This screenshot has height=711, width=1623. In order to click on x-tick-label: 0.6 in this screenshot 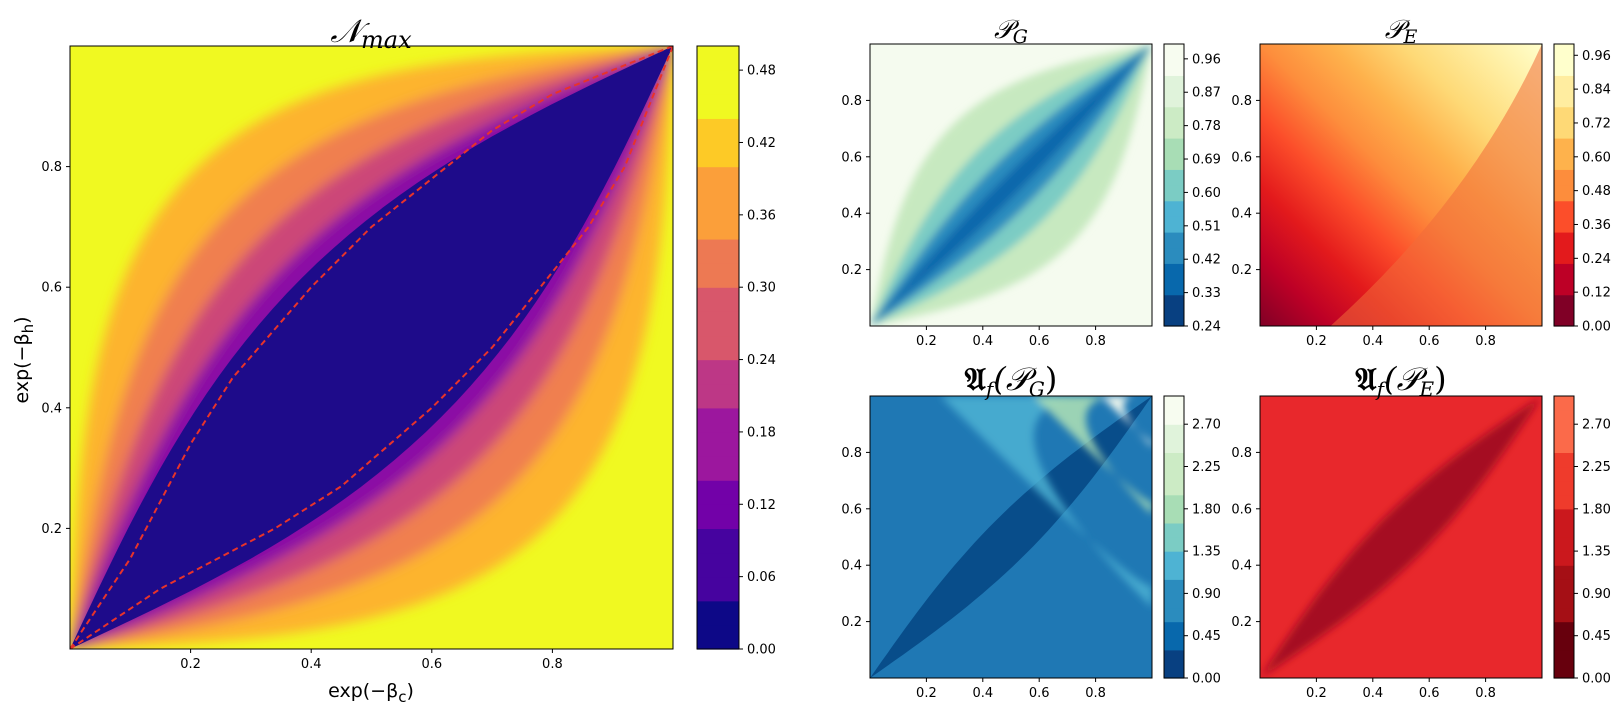, I will do `click(1039, 693)`.